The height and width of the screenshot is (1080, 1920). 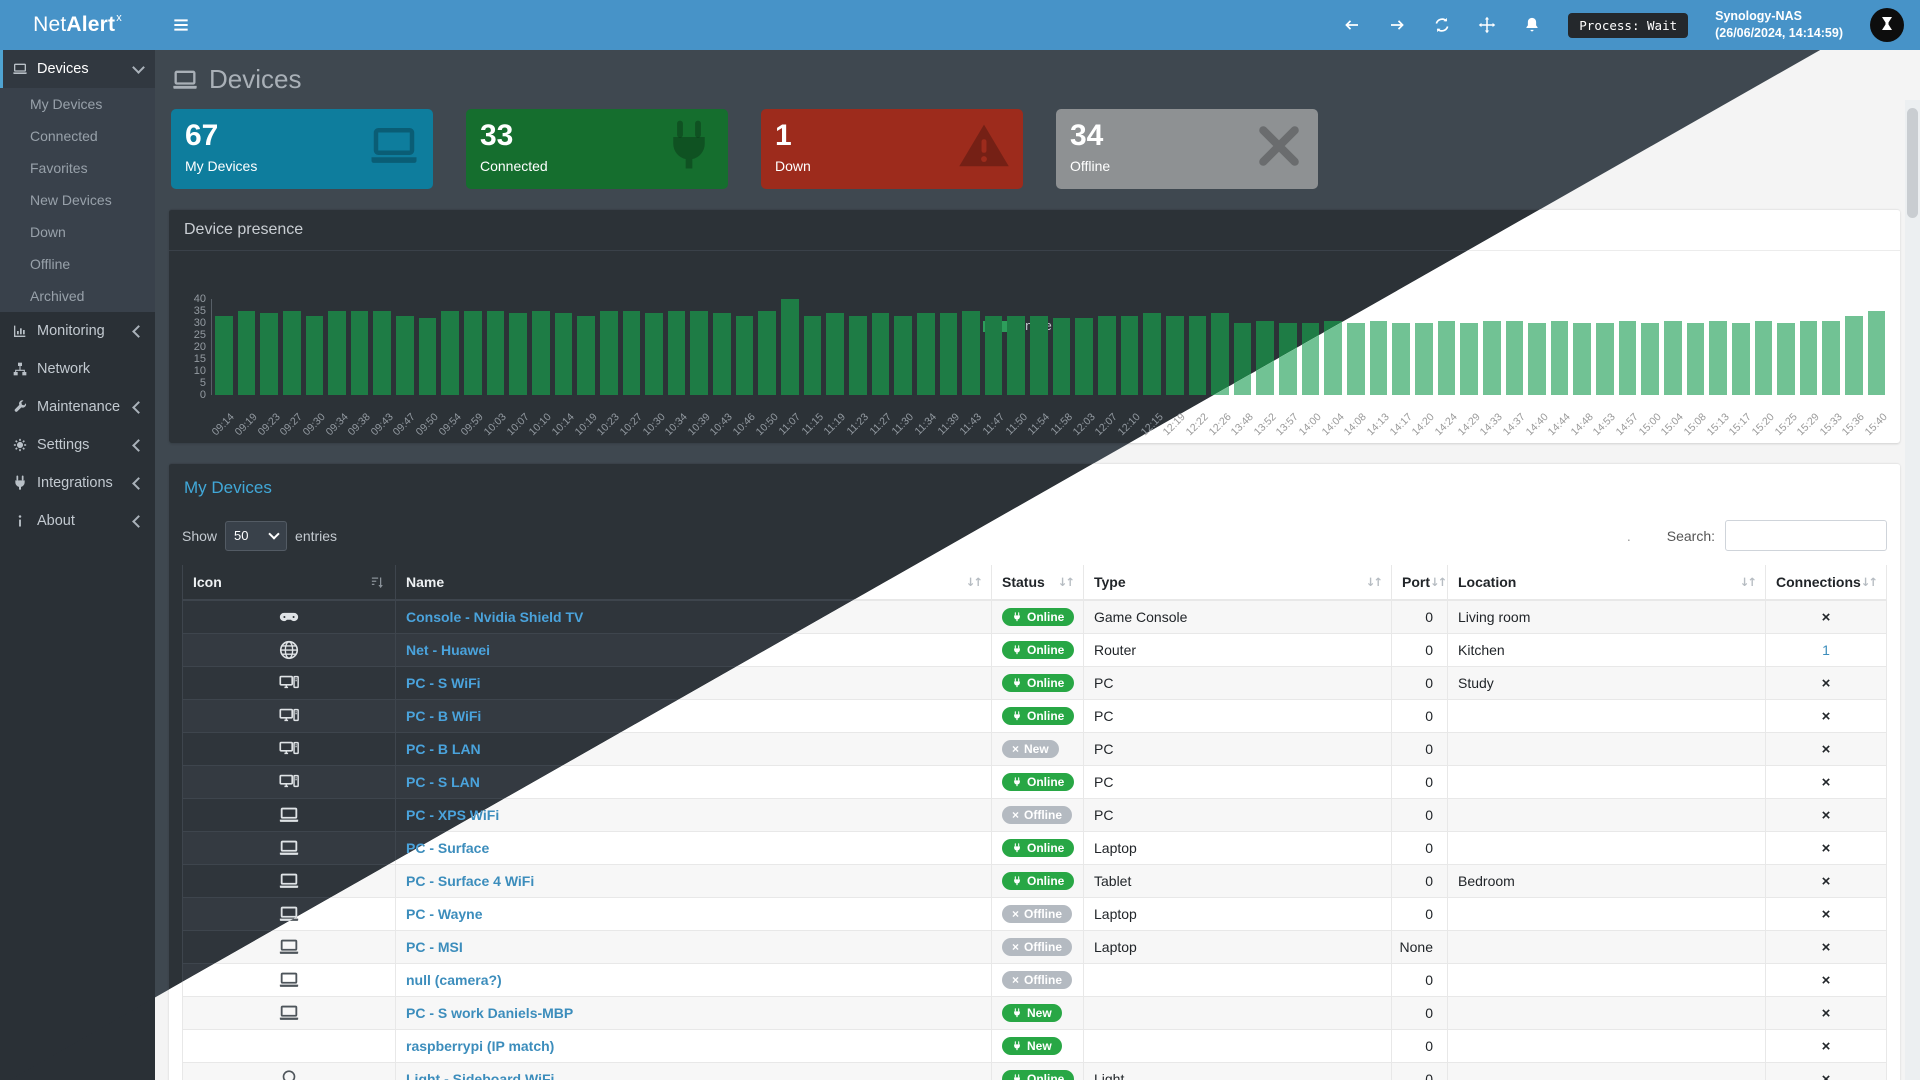 I want to click on device-name-link: PC - S WiFi, so click(x=443, y=683).